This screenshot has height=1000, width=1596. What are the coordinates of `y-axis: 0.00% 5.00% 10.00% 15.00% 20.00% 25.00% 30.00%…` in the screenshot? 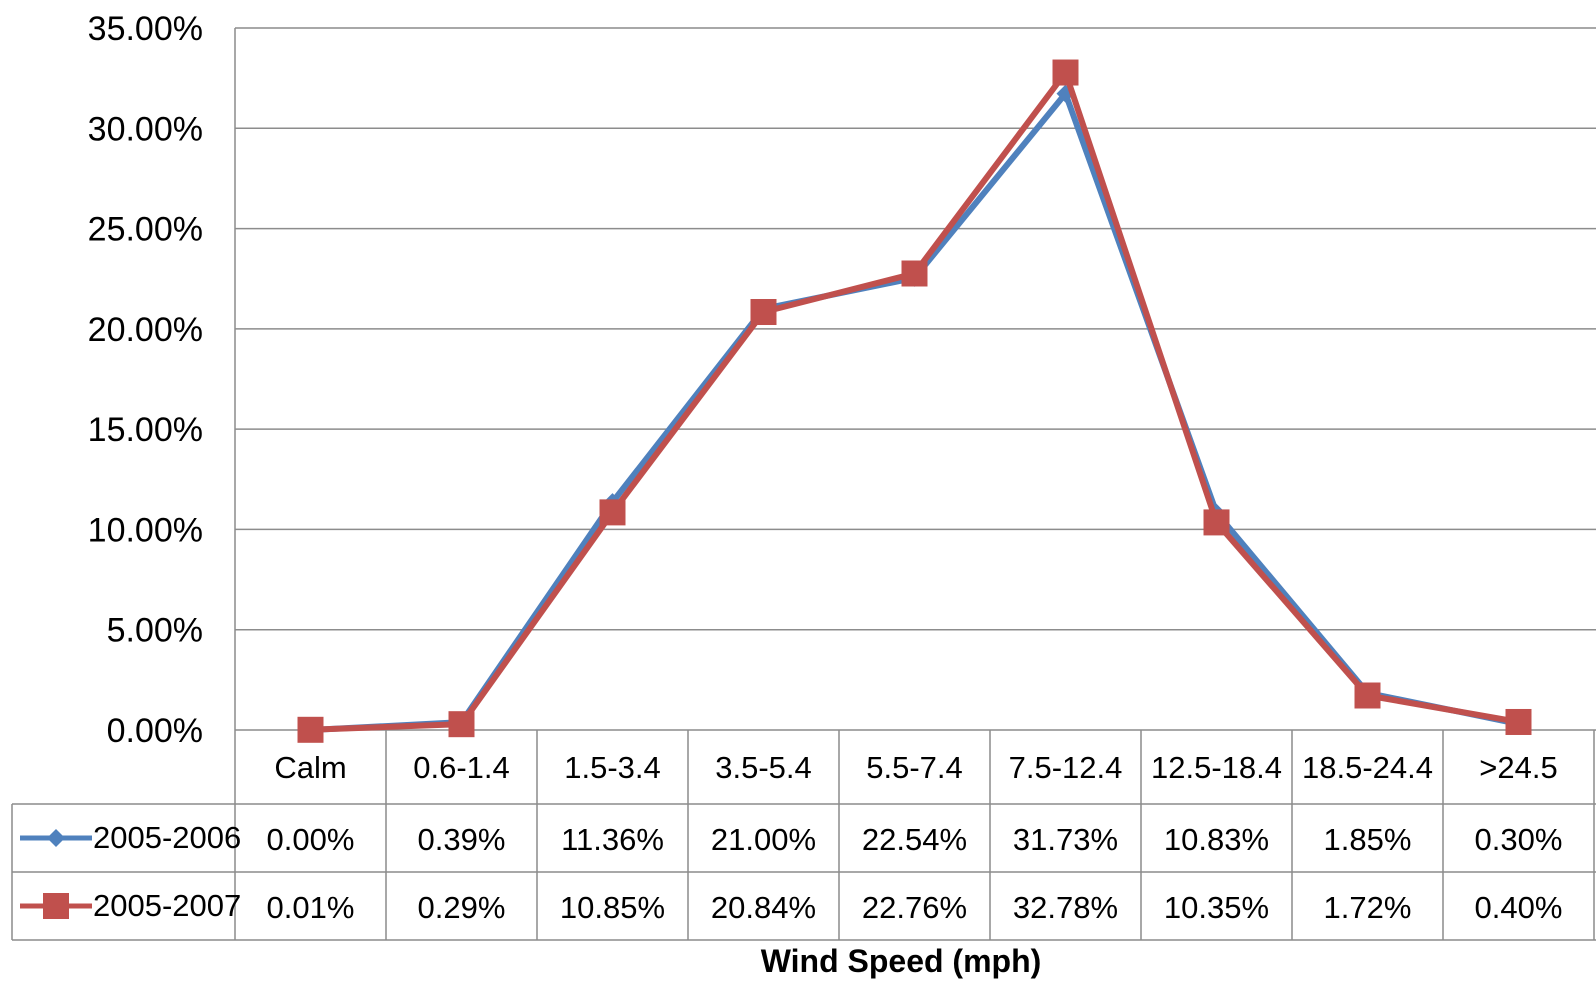 It's located at (162, 380).